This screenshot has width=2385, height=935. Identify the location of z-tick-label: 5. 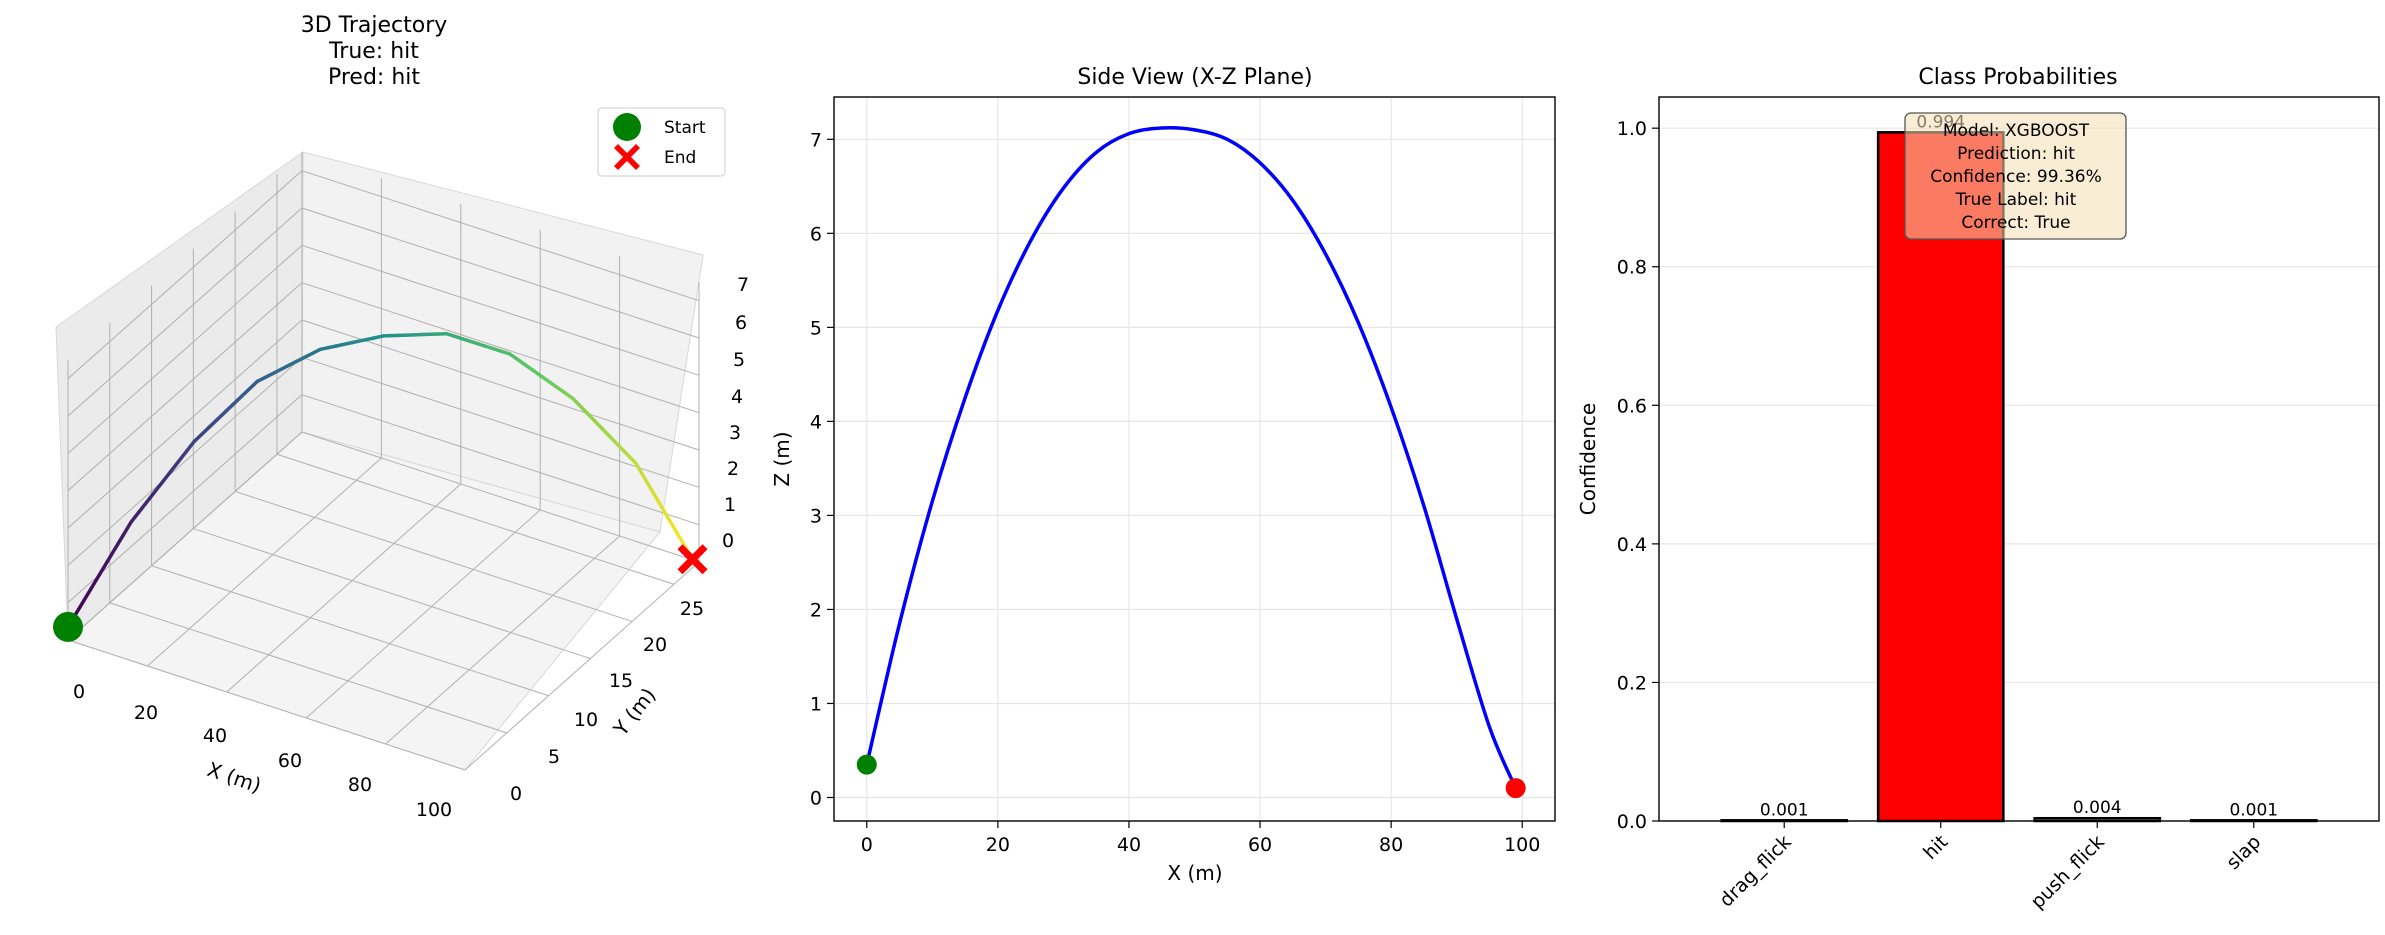
(739, 360).